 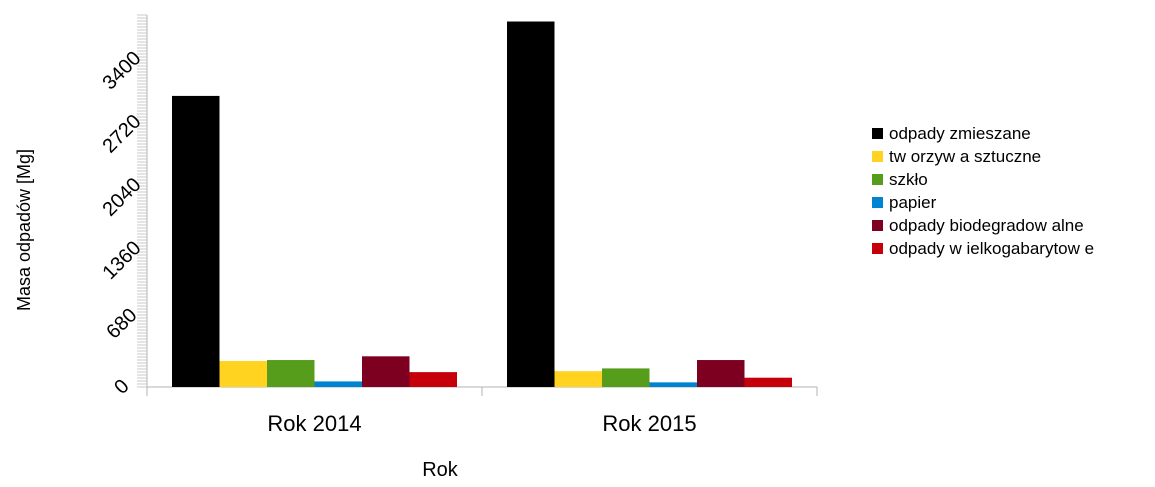 I want to click on legend-label: odpady biodegradow alne, so click(x=986, y=225).